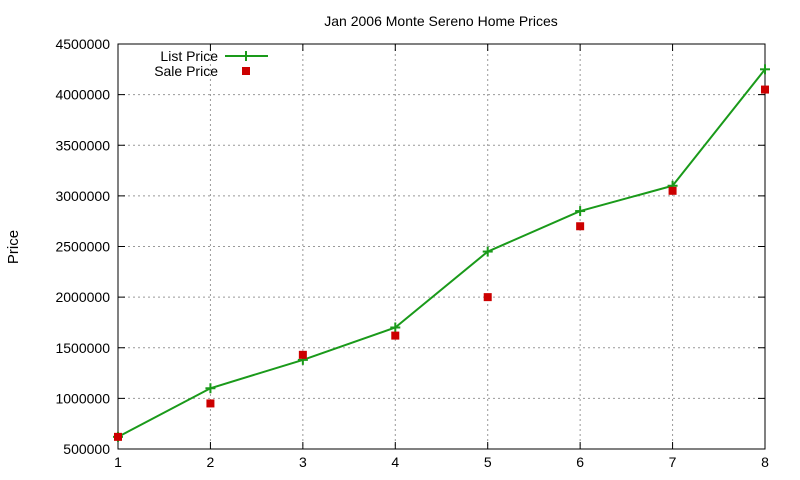  I want to click on y-tick-label: 2000000, so click(82, 297).